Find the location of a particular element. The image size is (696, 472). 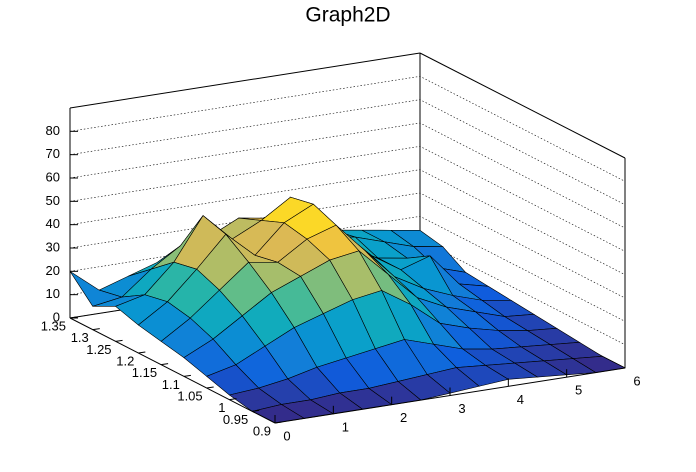

z-tick-label: 0 is located at coordinates (56, 316).